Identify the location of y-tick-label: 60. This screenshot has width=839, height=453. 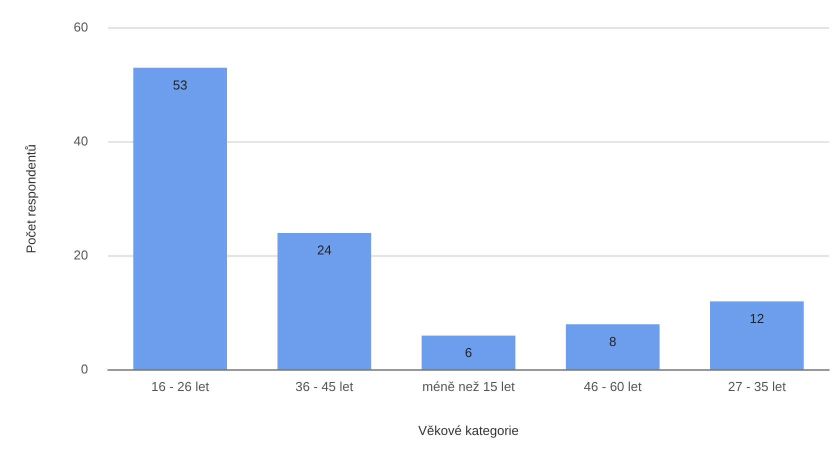
(81, 26).